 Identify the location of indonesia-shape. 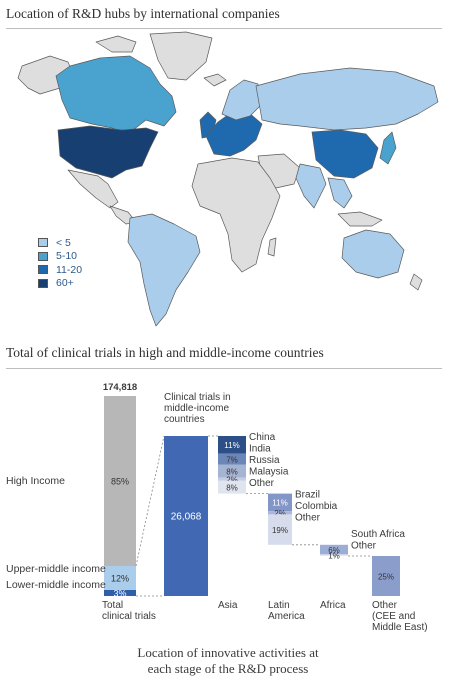
(360, 219).